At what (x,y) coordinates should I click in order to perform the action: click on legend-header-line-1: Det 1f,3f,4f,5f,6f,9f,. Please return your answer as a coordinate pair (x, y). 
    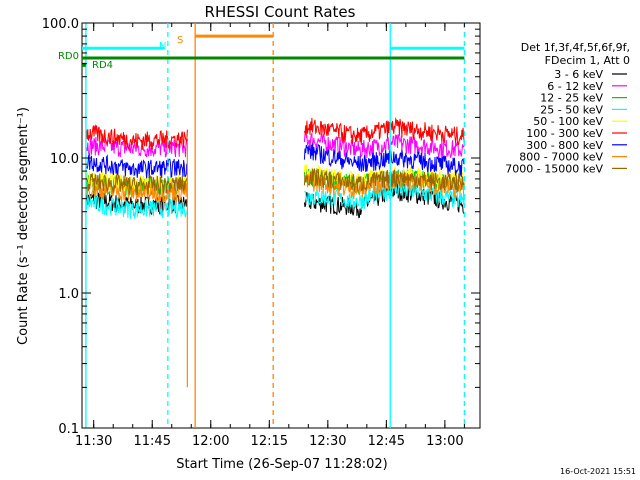
    Looking at the image, I should click on (575, 47).